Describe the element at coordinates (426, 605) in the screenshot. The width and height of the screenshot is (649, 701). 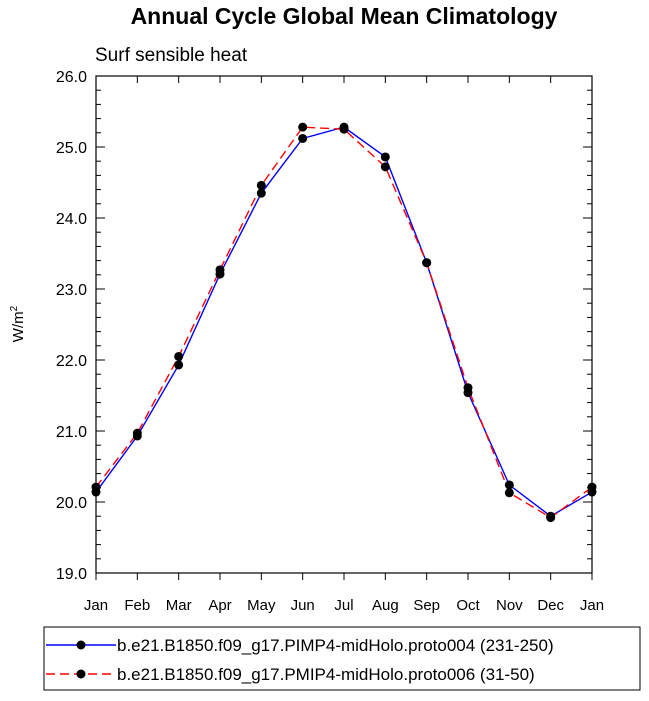
I see `x-tick-label: Sep` at that location.